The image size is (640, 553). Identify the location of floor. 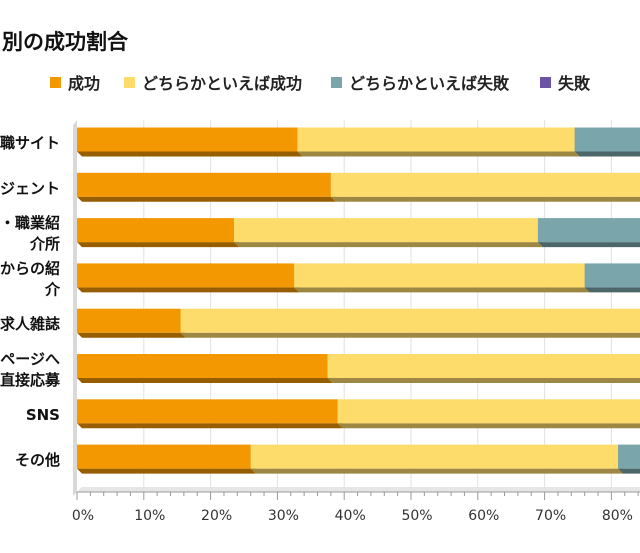
(358, 489).